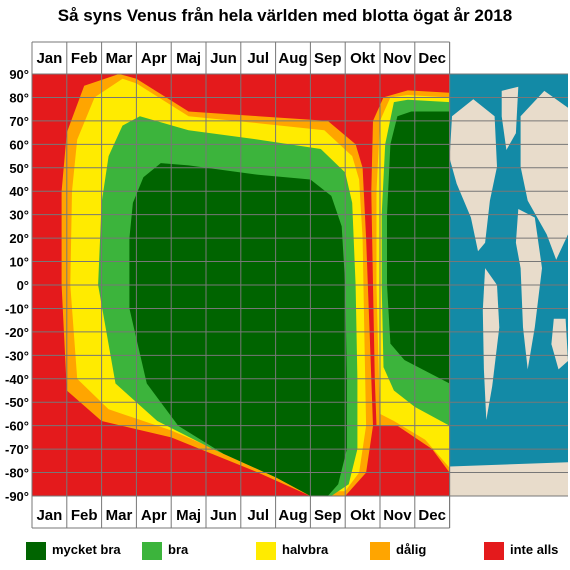  Describe the element at coordinates (86, 549) in the screenshot. I see `legend-label-0: mycket bra` at that location.